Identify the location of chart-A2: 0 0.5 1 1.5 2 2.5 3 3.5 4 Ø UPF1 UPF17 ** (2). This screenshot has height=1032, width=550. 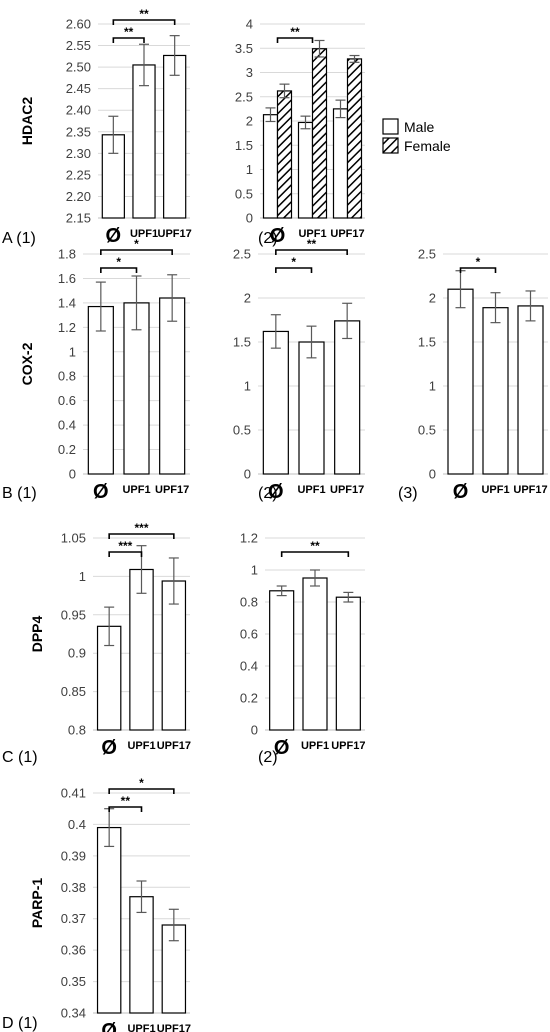
(300, 132).